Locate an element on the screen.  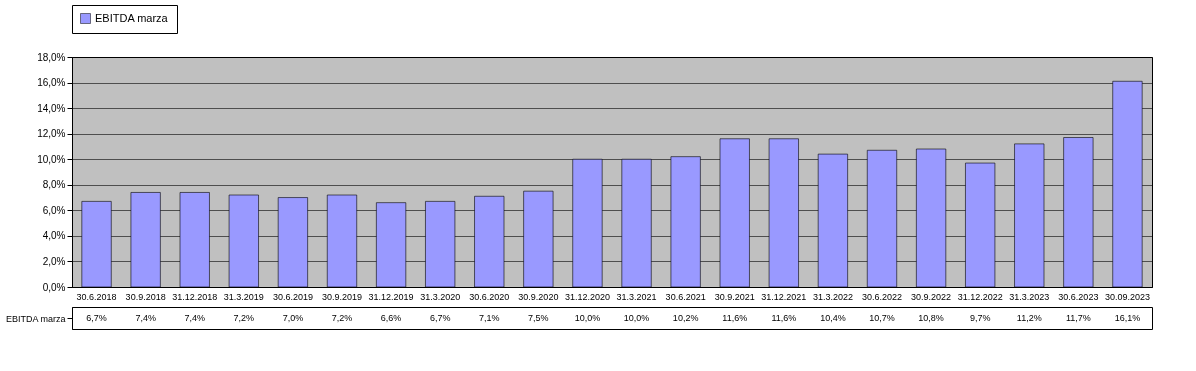
x-tick-label: 30.9.2020 is located at coordinates (538, 296).